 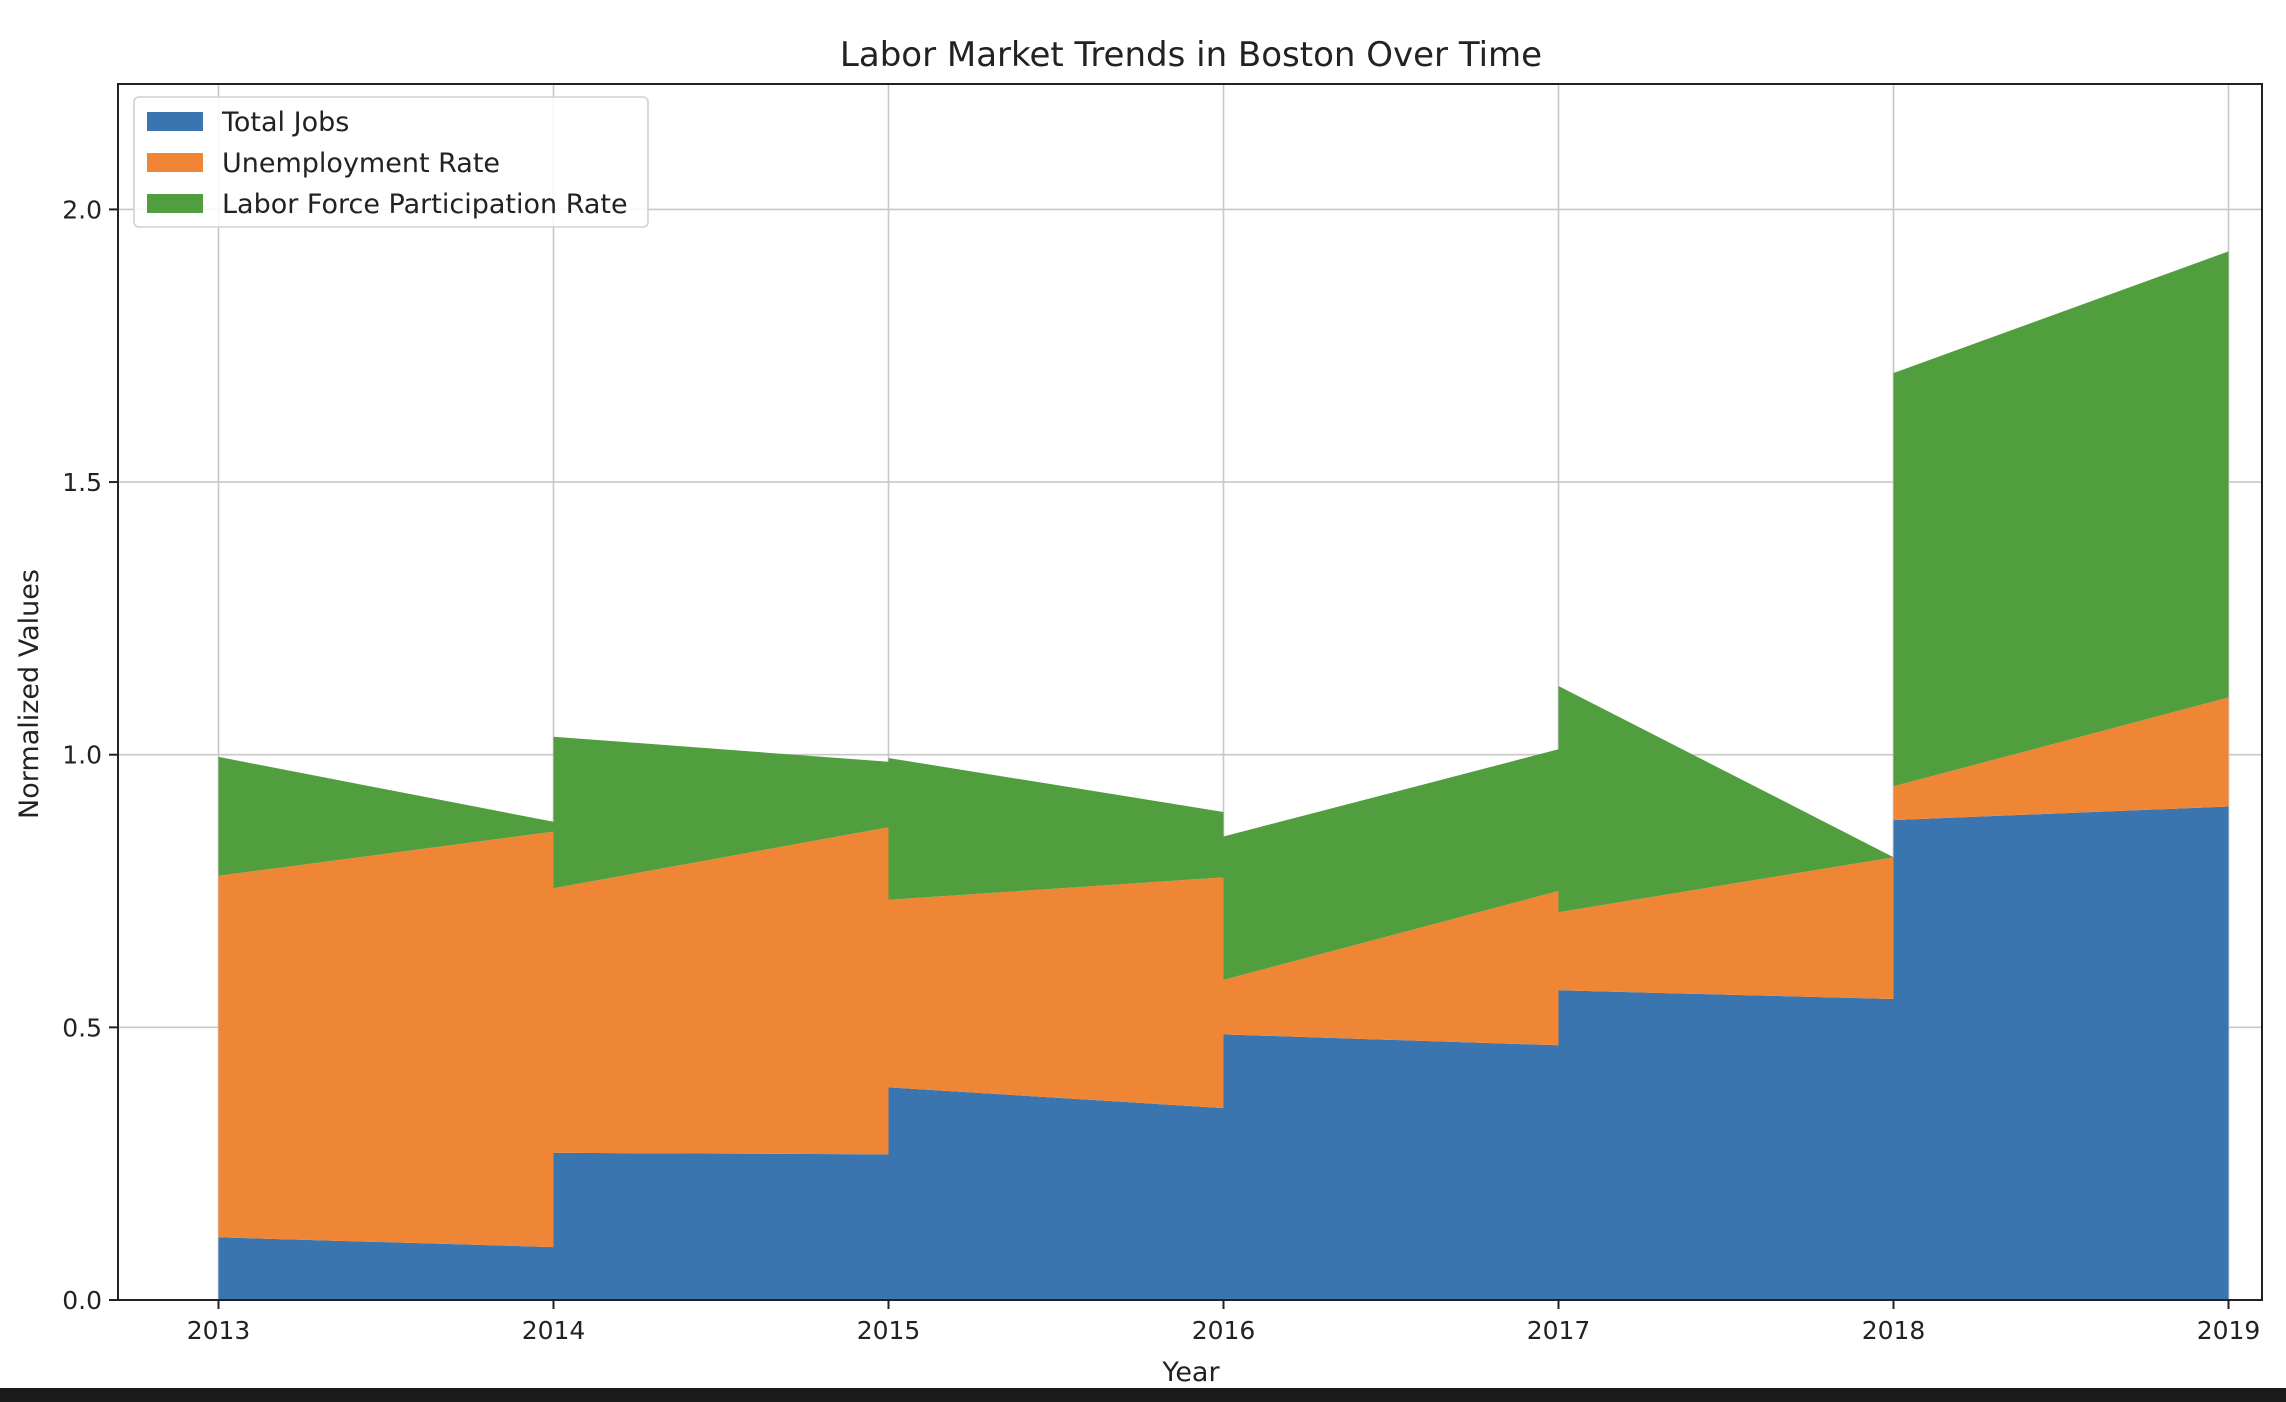 I want to click on x-tick-label-2014: 2014, so click(x=554, y=1330).